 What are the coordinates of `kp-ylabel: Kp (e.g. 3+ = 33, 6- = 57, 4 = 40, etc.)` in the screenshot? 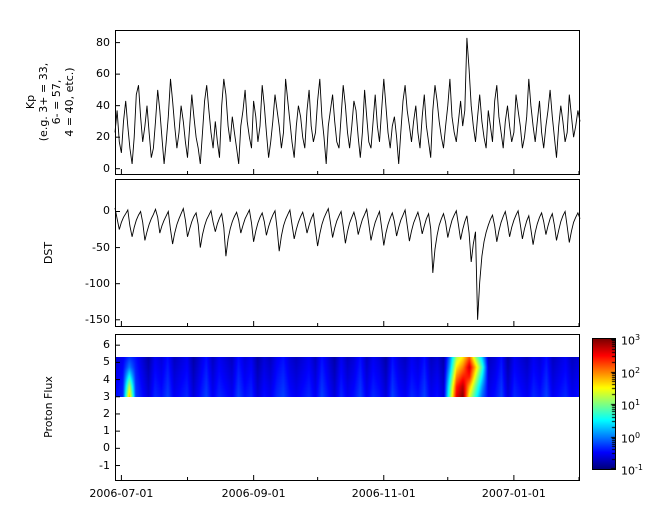 It's located at (52, 102).